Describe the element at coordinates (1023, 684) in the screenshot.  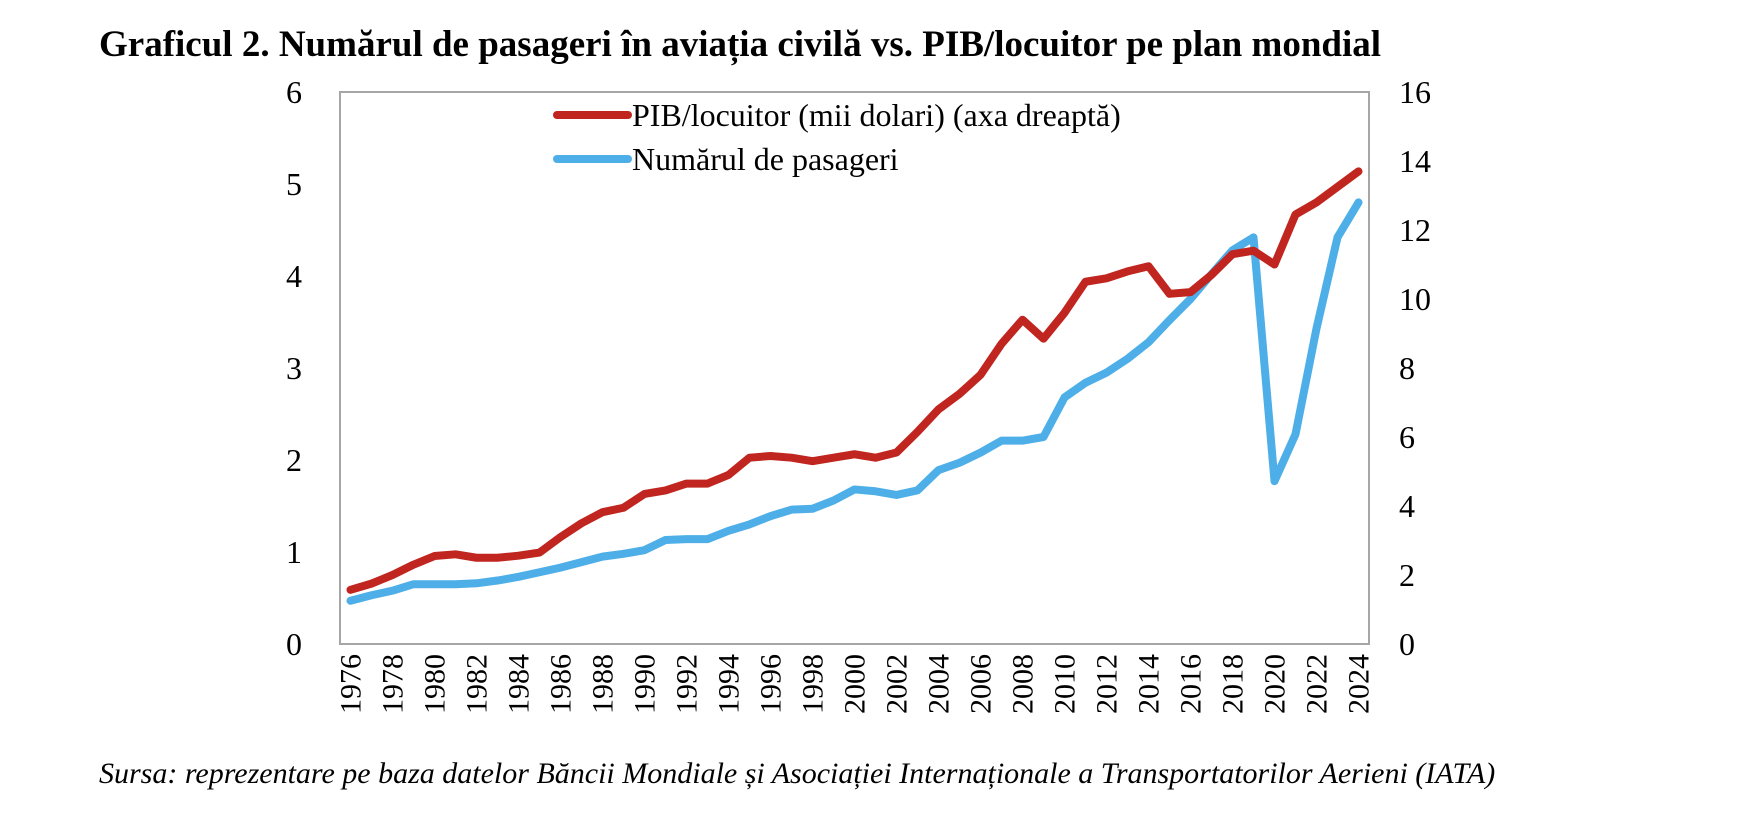
I see `x-tick-label: 2008` at that location.